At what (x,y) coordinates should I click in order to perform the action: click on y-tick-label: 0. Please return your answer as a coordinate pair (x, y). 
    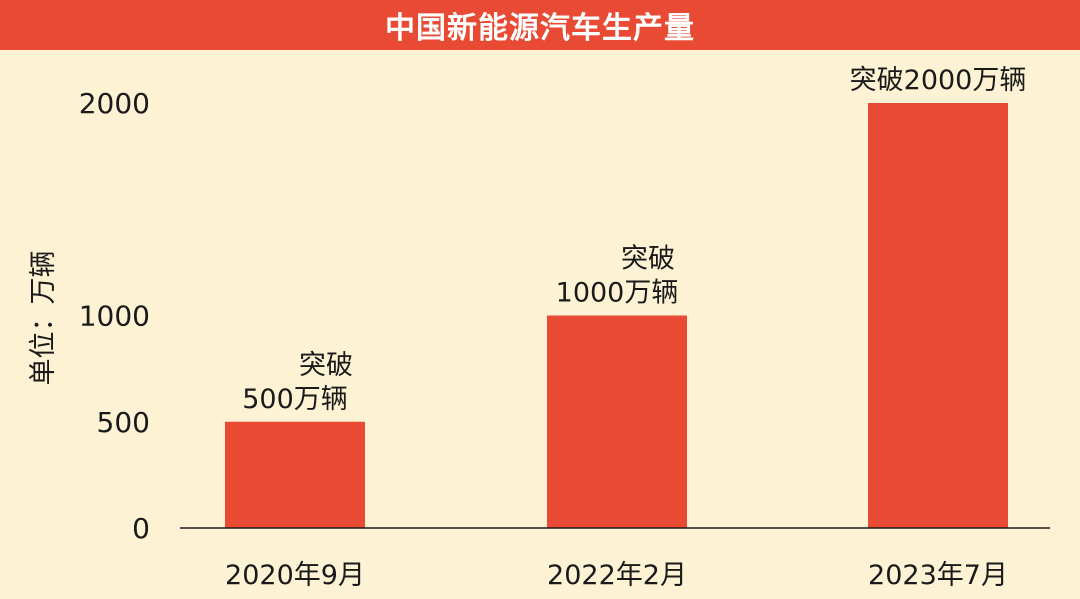
    Looking at the image, I should click on (141, 528).